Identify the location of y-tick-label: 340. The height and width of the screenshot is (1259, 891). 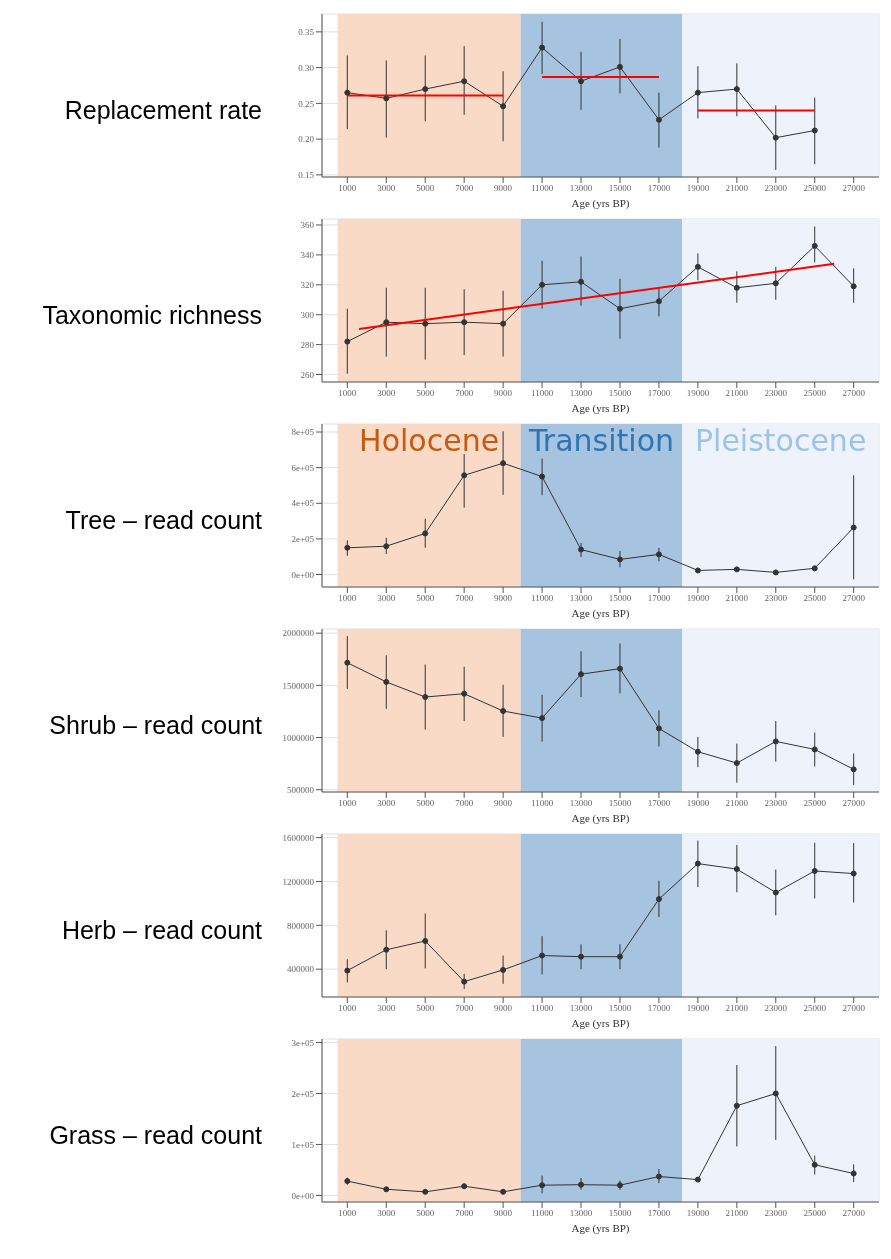
(307, 255).